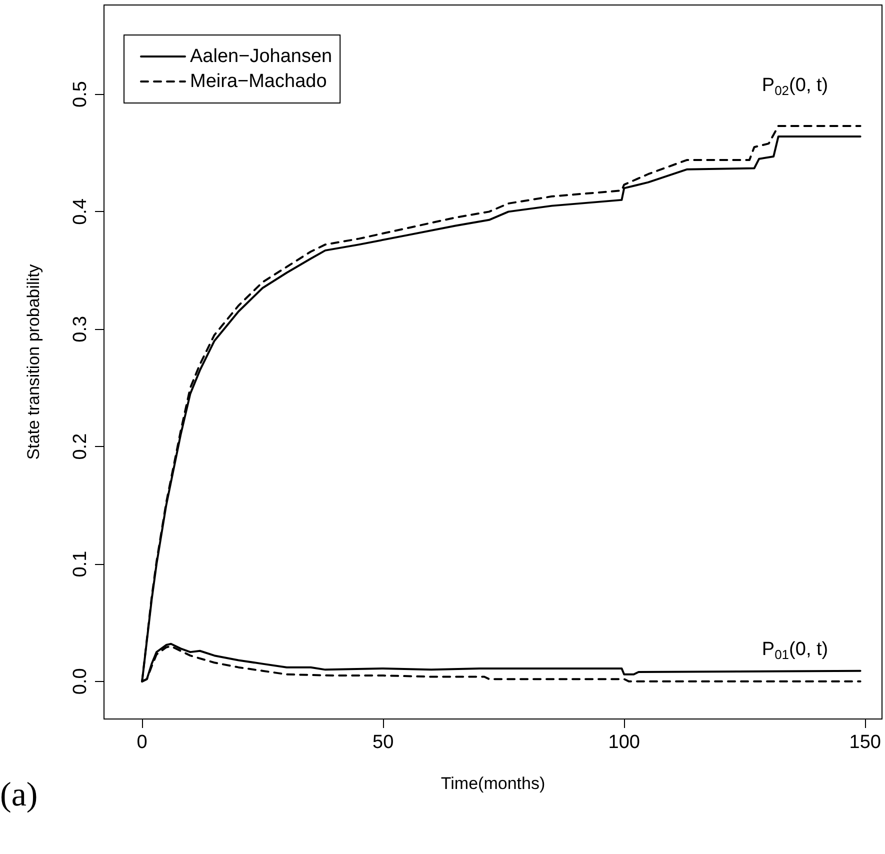  Describe the element at coordinates (493, 783) in the screenshot. I see `x-axis-title: Time(months)` at that location.